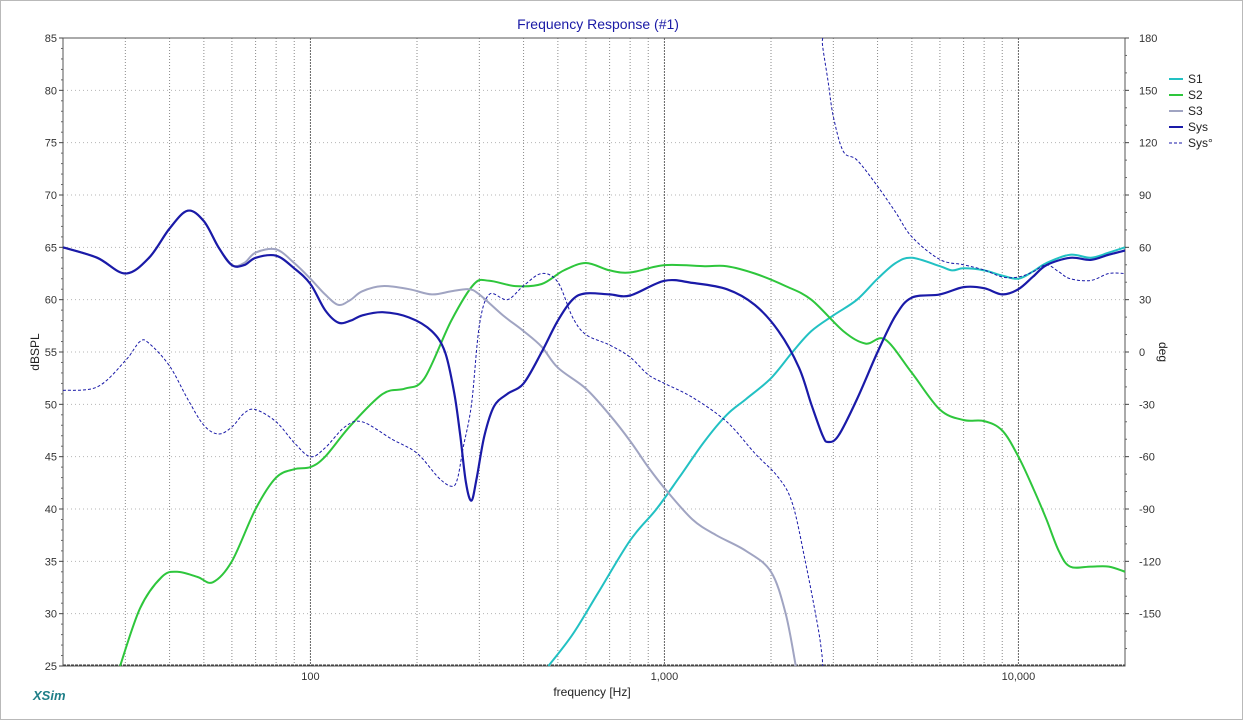  Describe the element at coordinates (51, 667) in the screenshot. I see `y-tick-label: 25` at that location.